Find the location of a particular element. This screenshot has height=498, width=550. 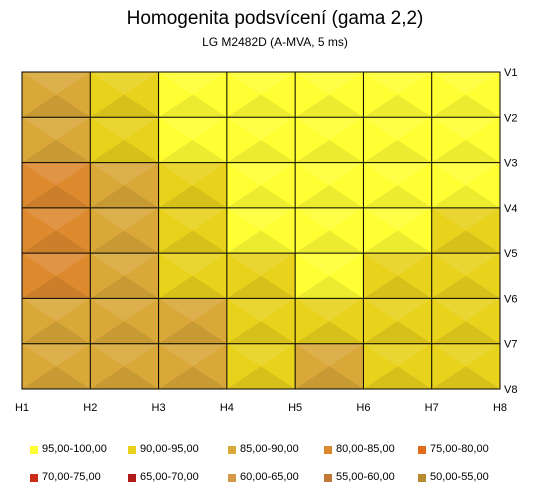

x-tick-label: H2 is located at coordinates (90, 408).